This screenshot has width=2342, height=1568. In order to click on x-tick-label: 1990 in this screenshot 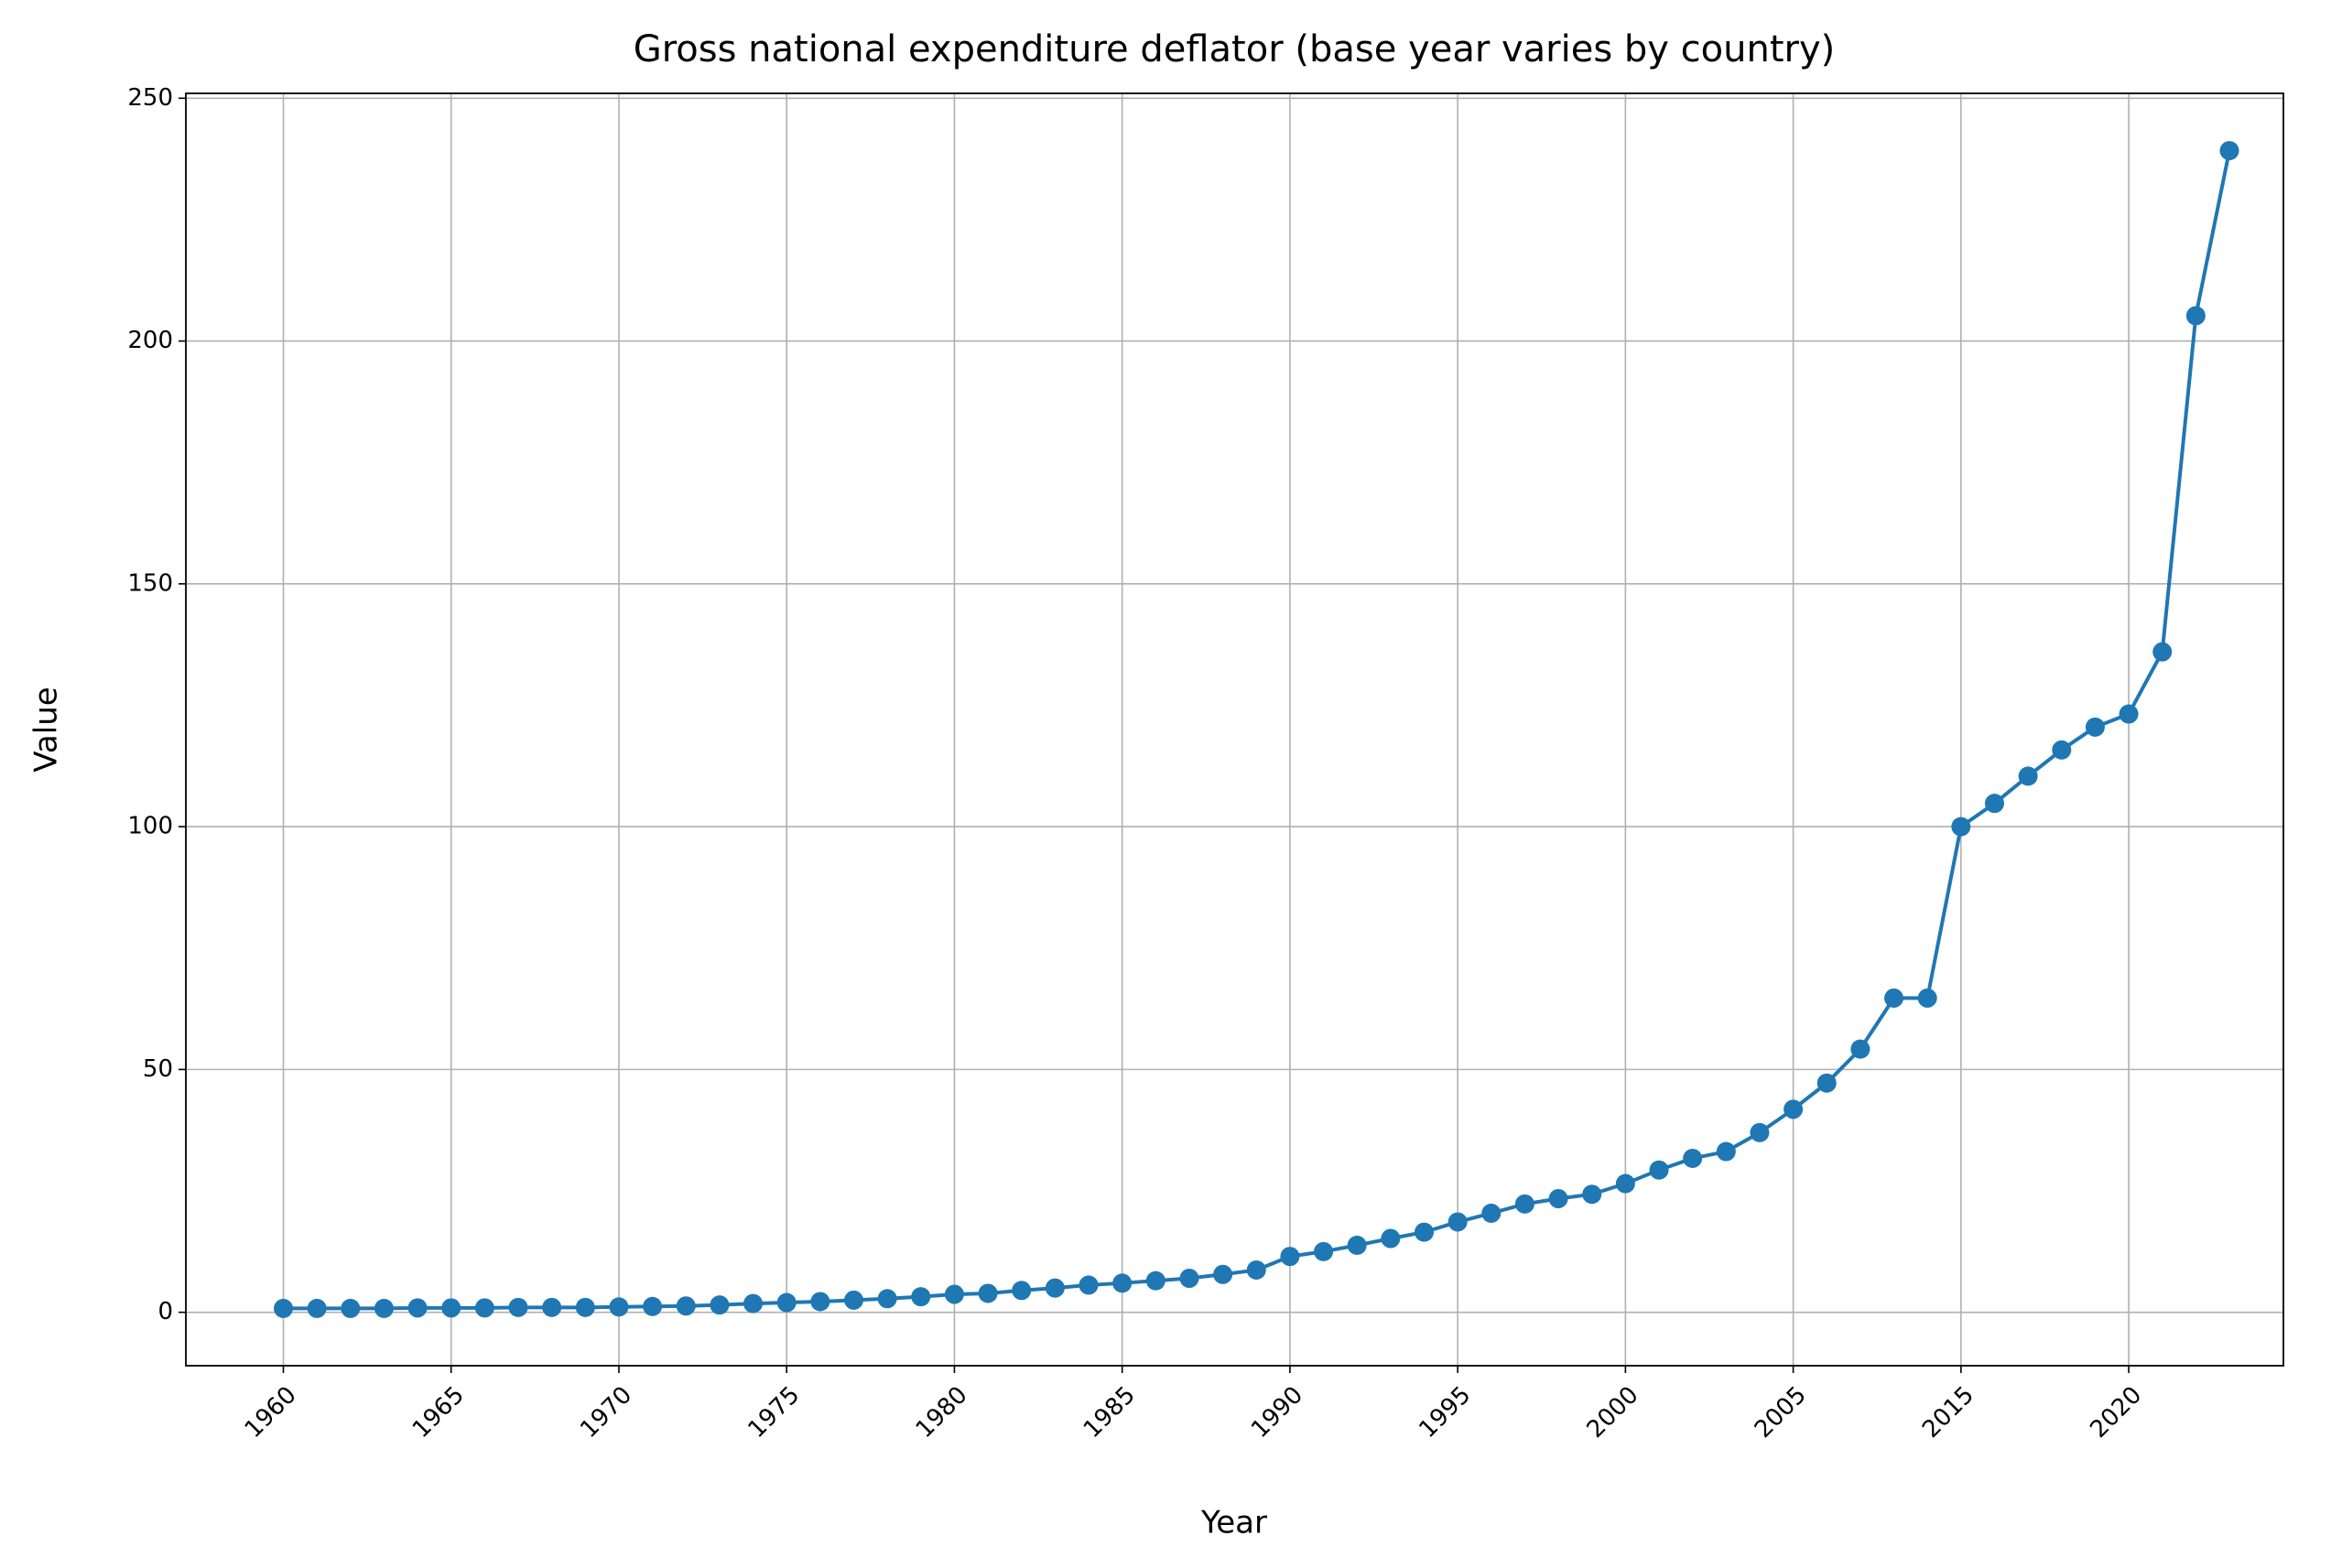, I will do `click(1277, 1412)`.